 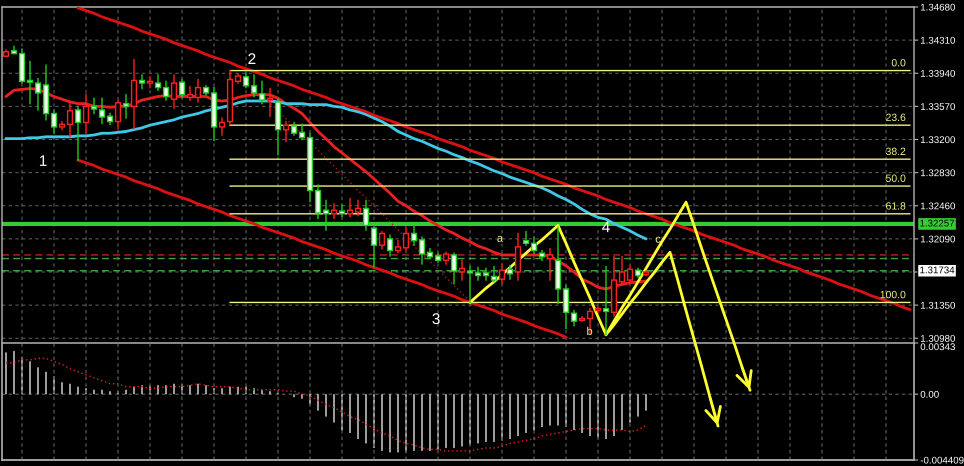 What do you see at coordinates (500, 239) in the screenshot?
I see `annotation: a` at bounding box center [500, 239].